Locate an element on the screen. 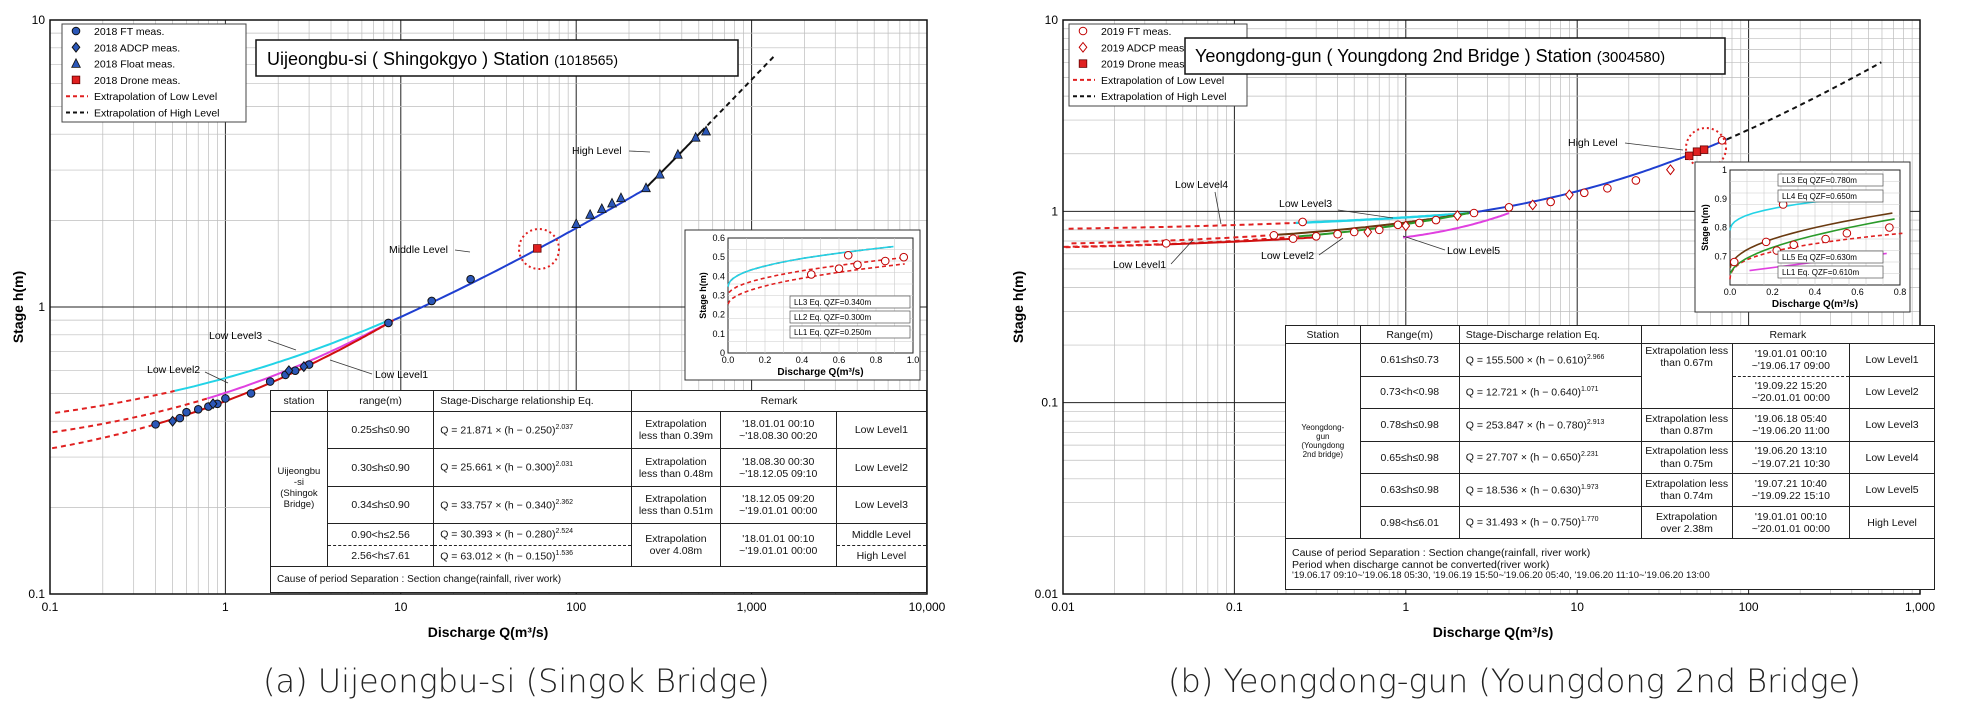  inset-x-tick: 1.0 is located at coordinates (913, 360).